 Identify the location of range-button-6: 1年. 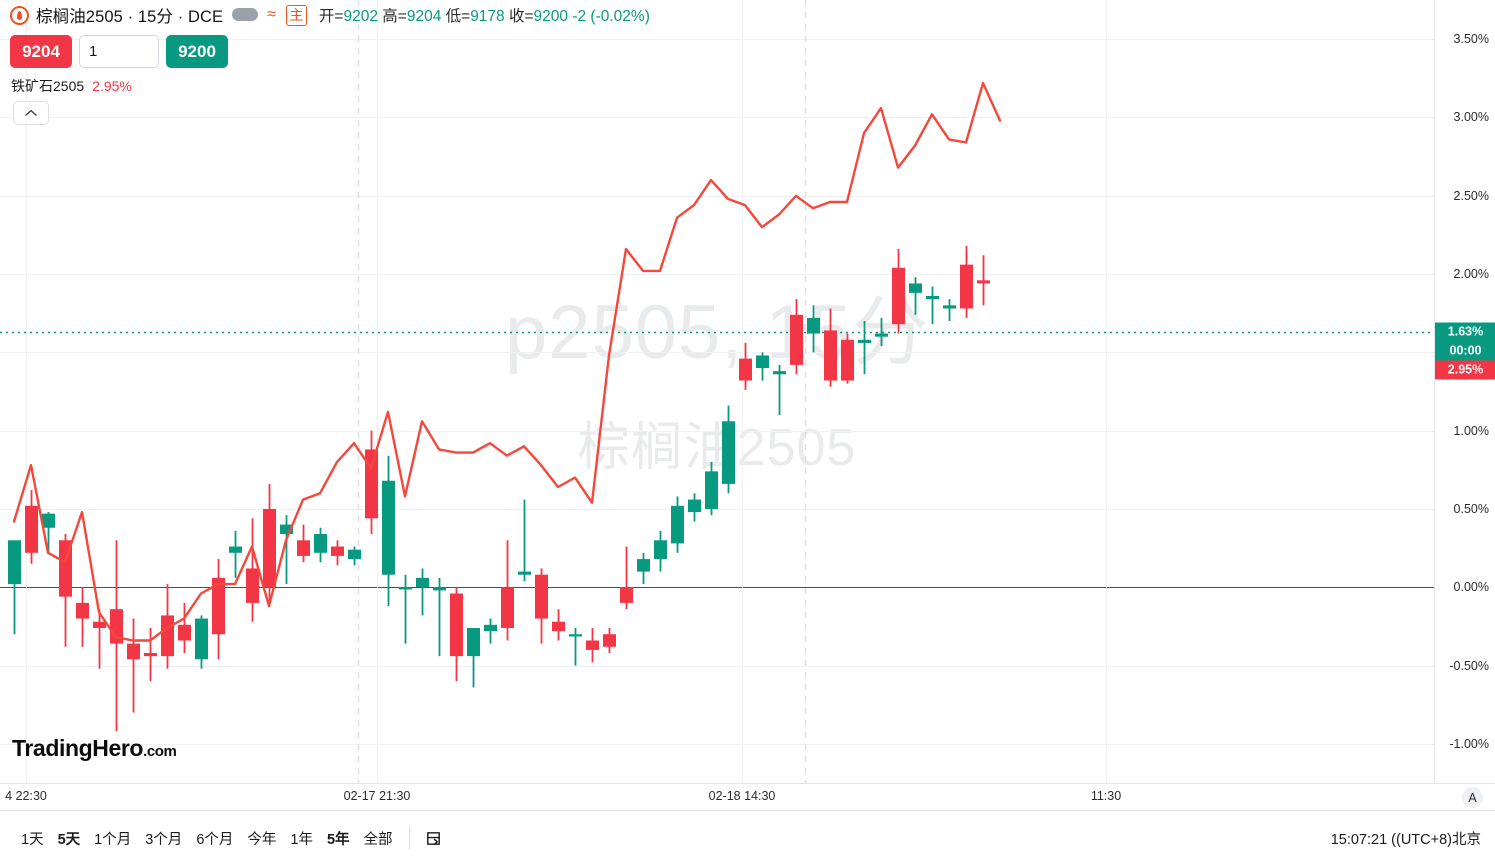
(301, 840).